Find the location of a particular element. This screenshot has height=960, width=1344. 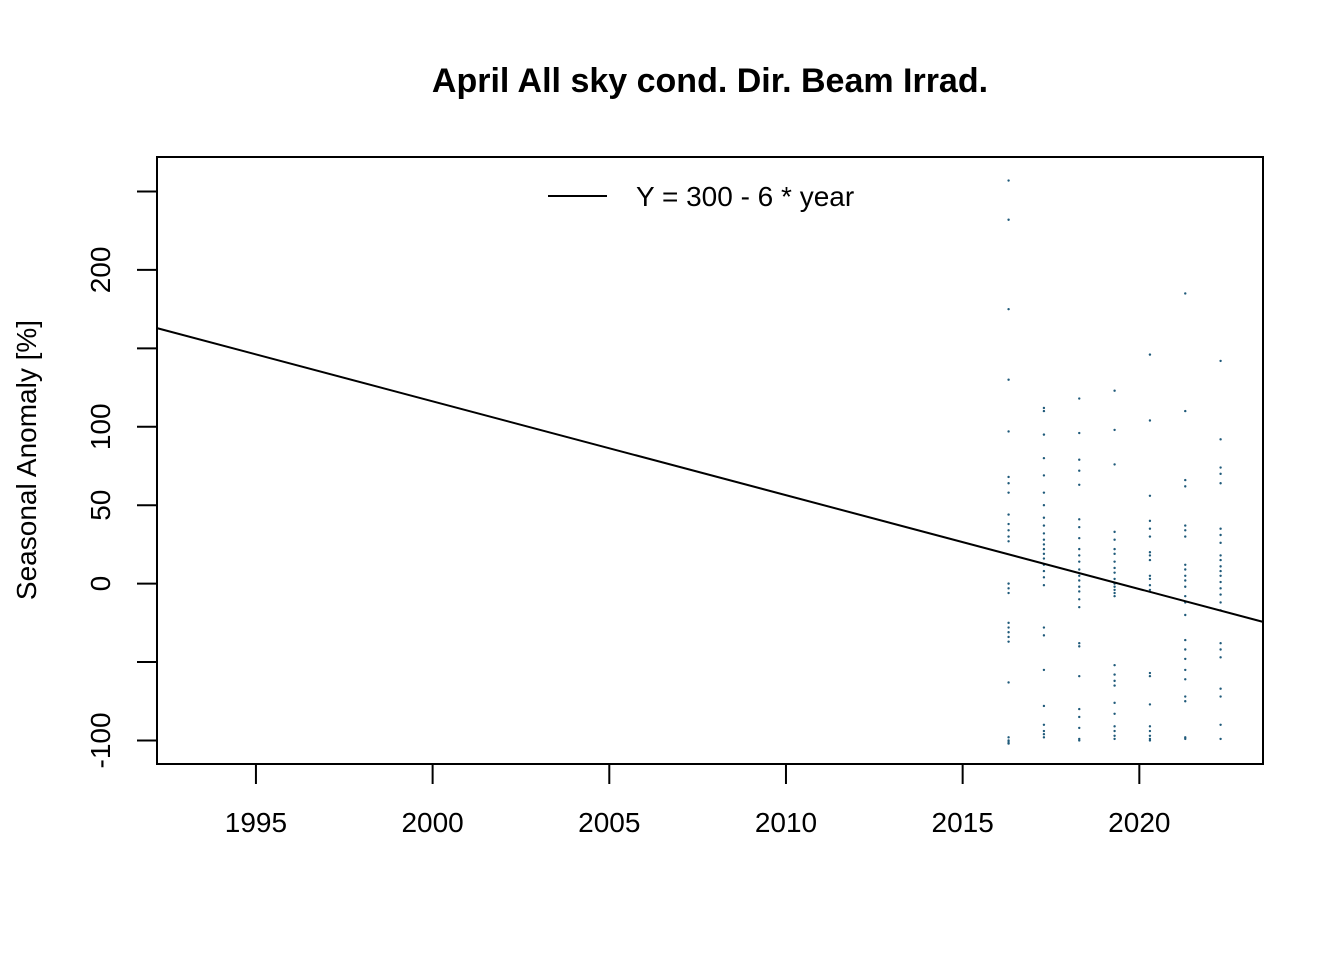

y-axis-label: Seasonal Anomaly [%] is located at coordinates (26, 460).